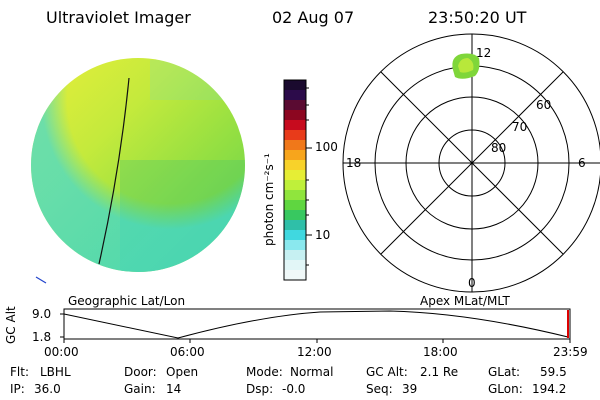 This screenshot has width=600, height=400. Describe the element at coordinates (484, 53) in the screenshot. I see `mlt-label-top: 12` at that location.